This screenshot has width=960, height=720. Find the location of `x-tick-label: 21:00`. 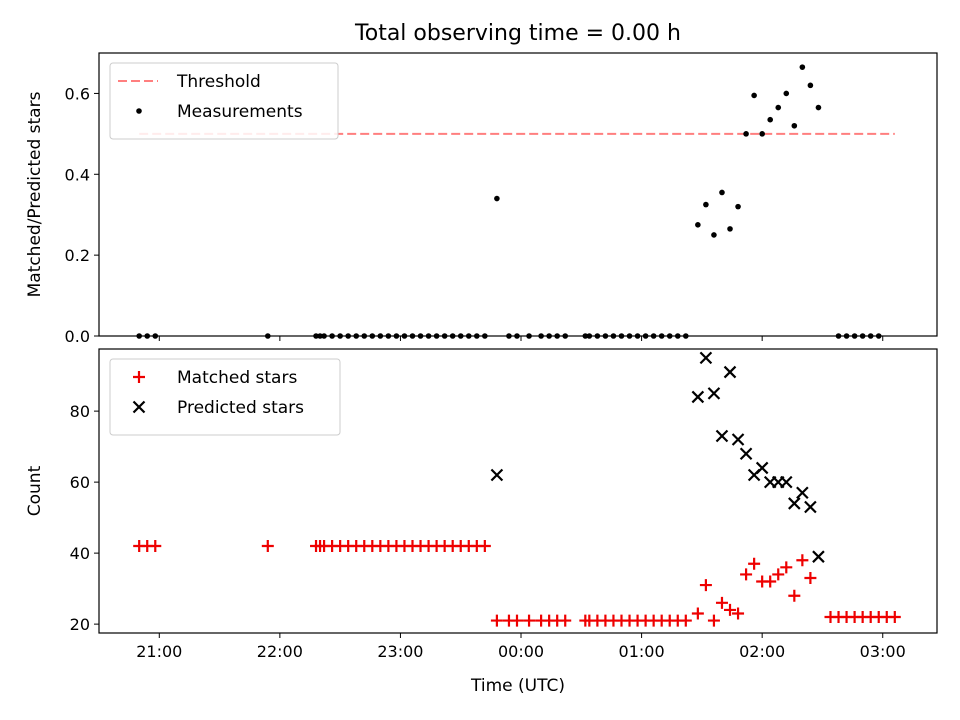

x-tick-label: 21:00 is located at coordinates (159, 651).